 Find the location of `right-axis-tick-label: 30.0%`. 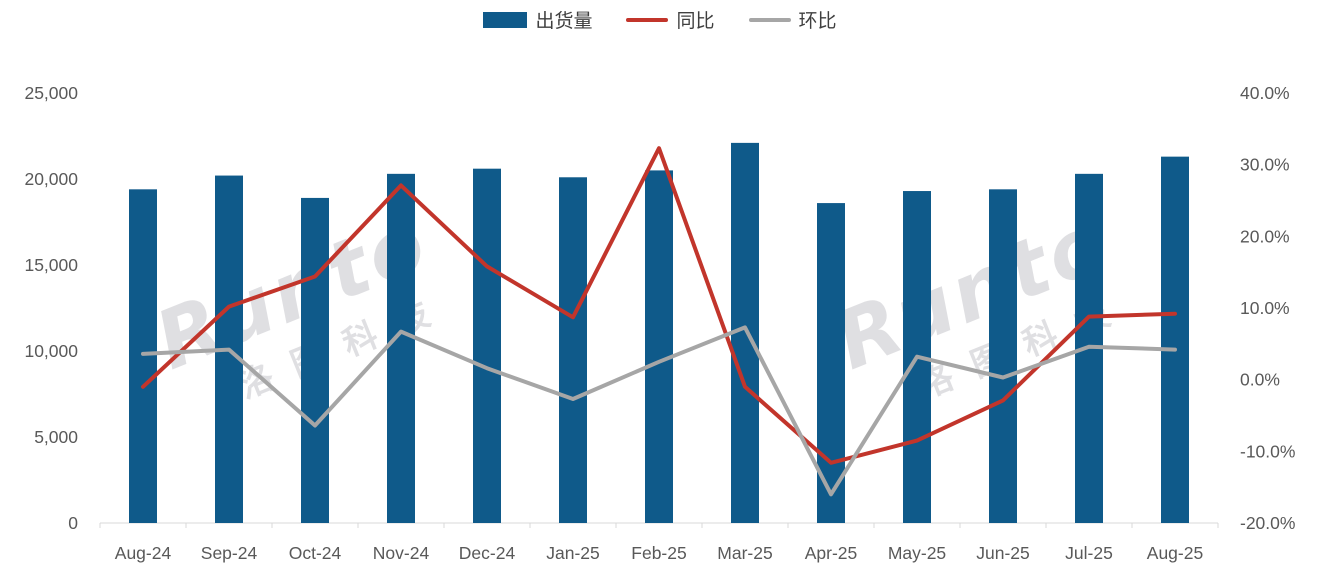

right-axis-tick-label: 30.0% is located at coordinates (1265, 165).